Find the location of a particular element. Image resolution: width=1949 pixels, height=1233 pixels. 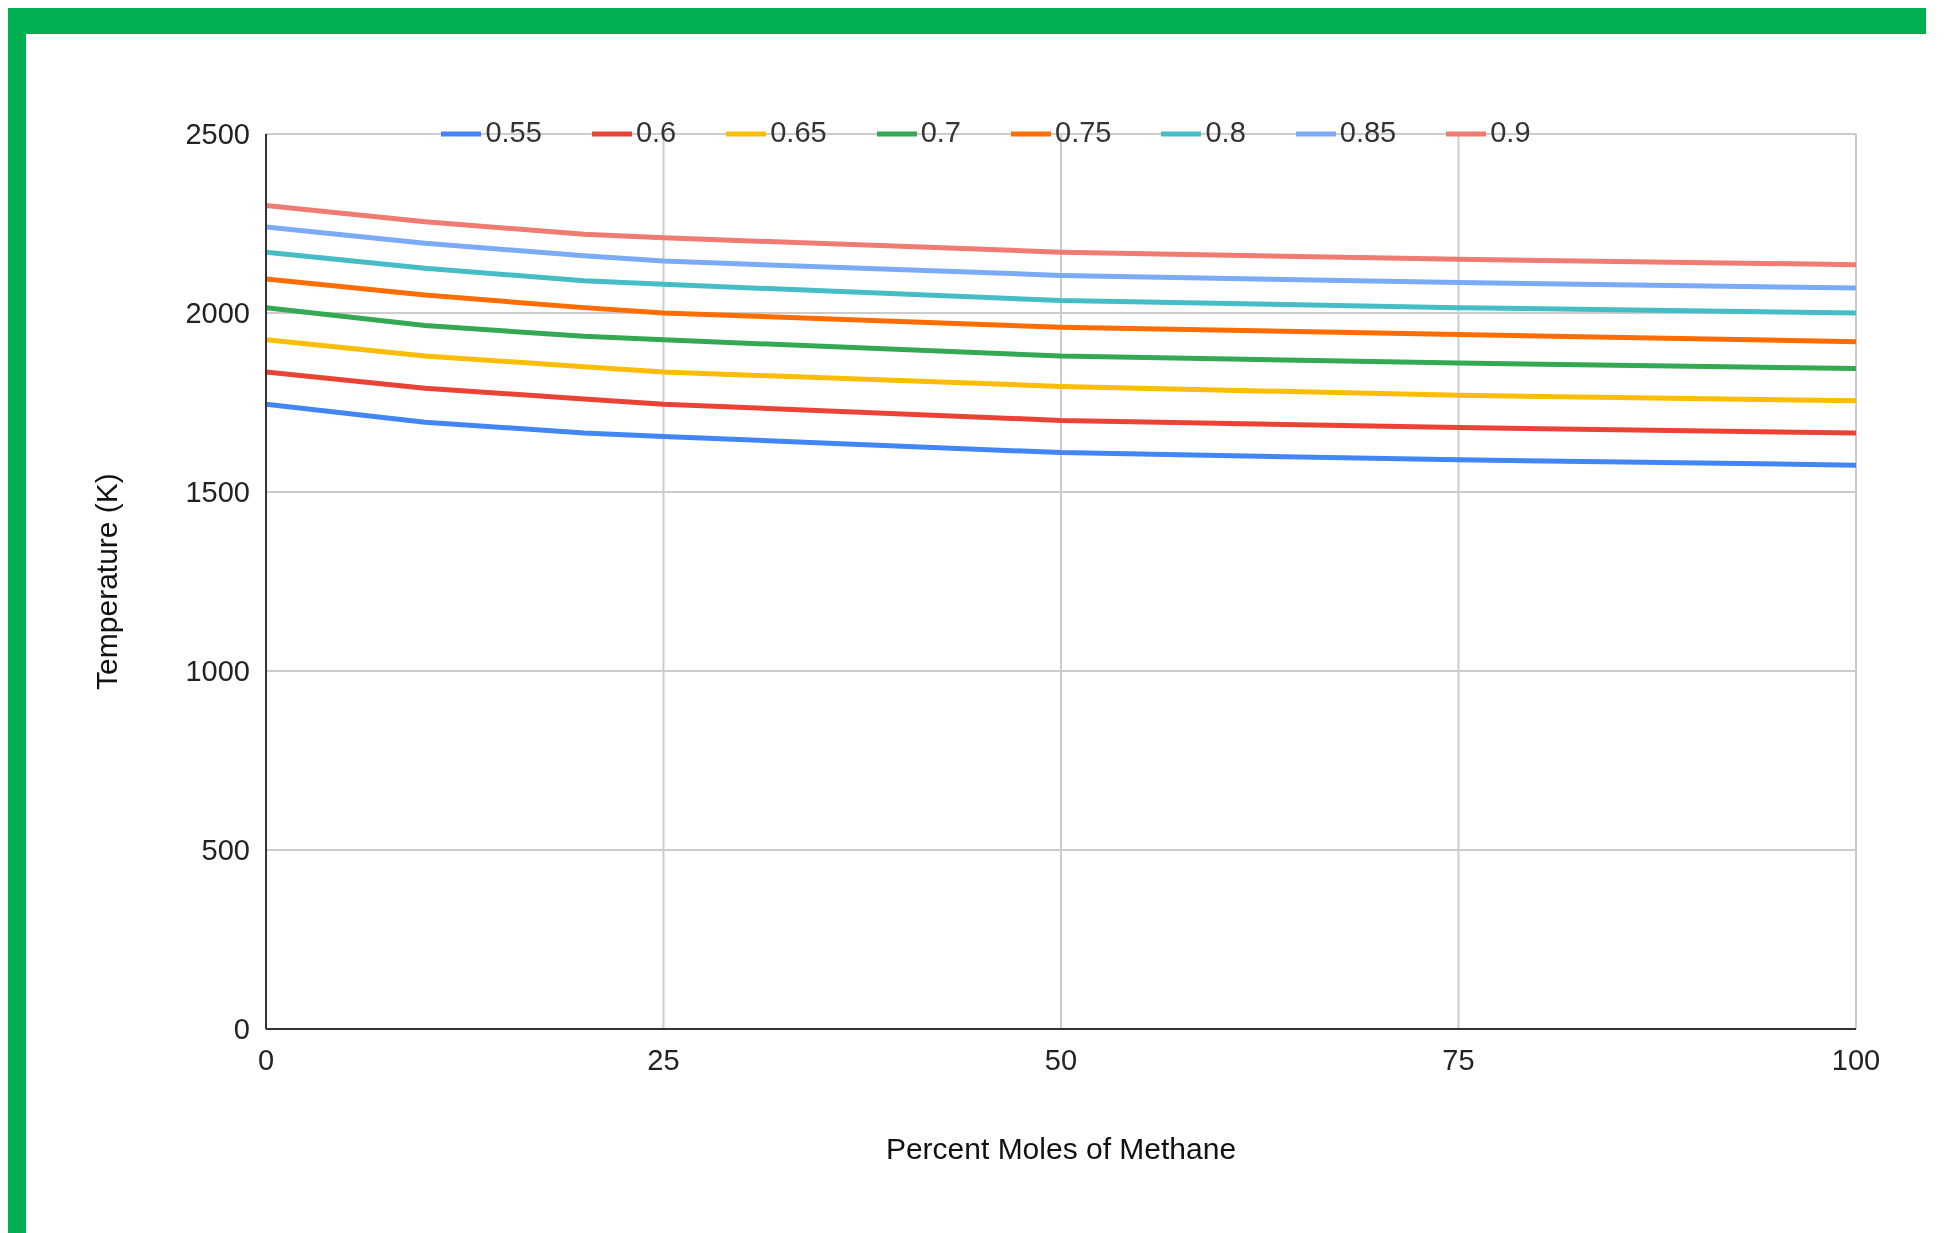

y-tick-label: 0 is located at coordinates (241, 1029).